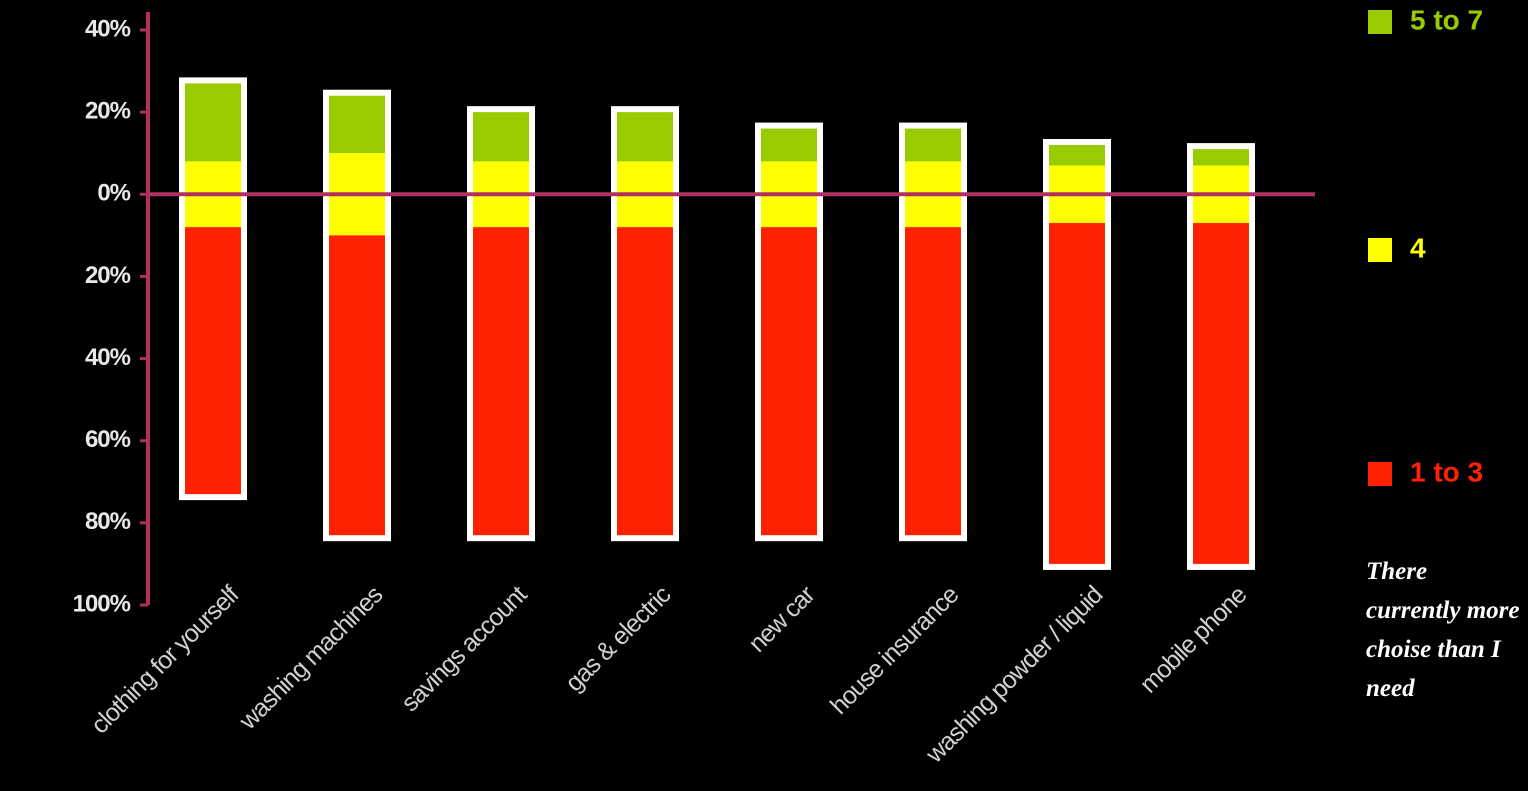 This screenshot has height=791, width=1528. I want to click on x-tick-label: mobile phone, so click(1193, 640).